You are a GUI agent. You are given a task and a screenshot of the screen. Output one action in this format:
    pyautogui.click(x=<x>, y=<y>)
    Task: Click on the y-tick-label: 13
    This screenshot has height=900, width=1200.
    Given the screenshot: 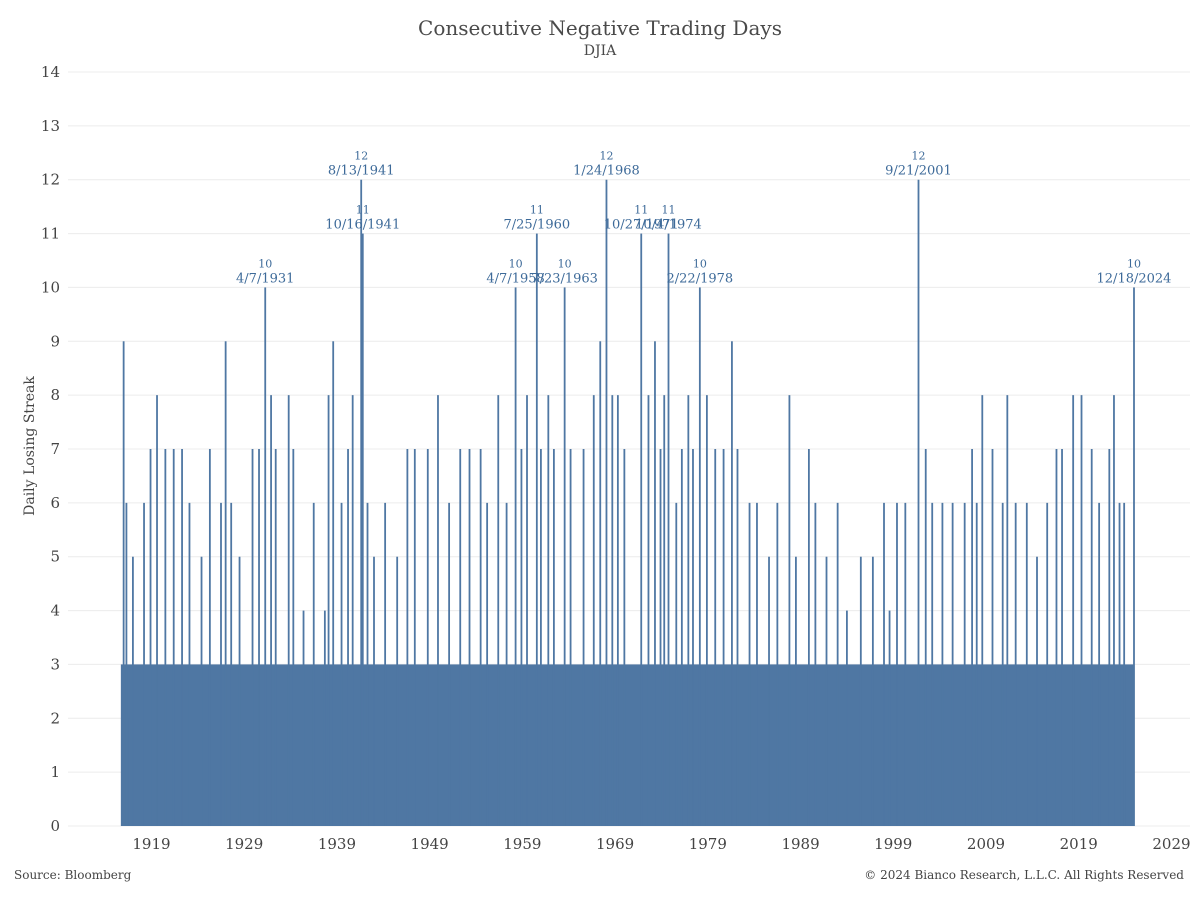 What is the action you would take?
    pyautogui.click(x=50, y=126)
    